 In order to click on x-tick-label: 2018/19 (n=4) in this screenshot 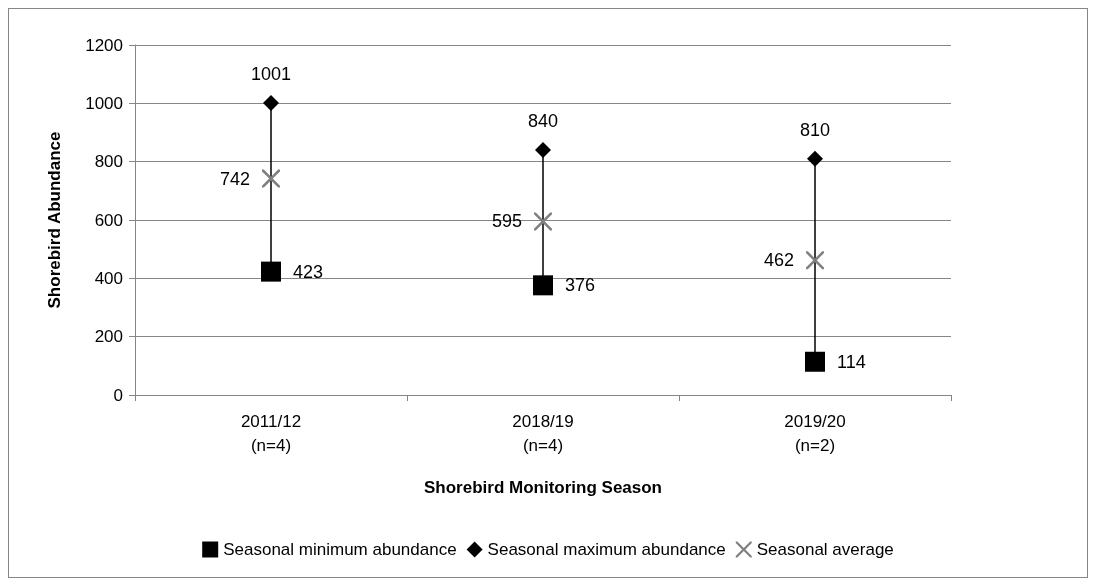, I will do `click(543, 433)`.